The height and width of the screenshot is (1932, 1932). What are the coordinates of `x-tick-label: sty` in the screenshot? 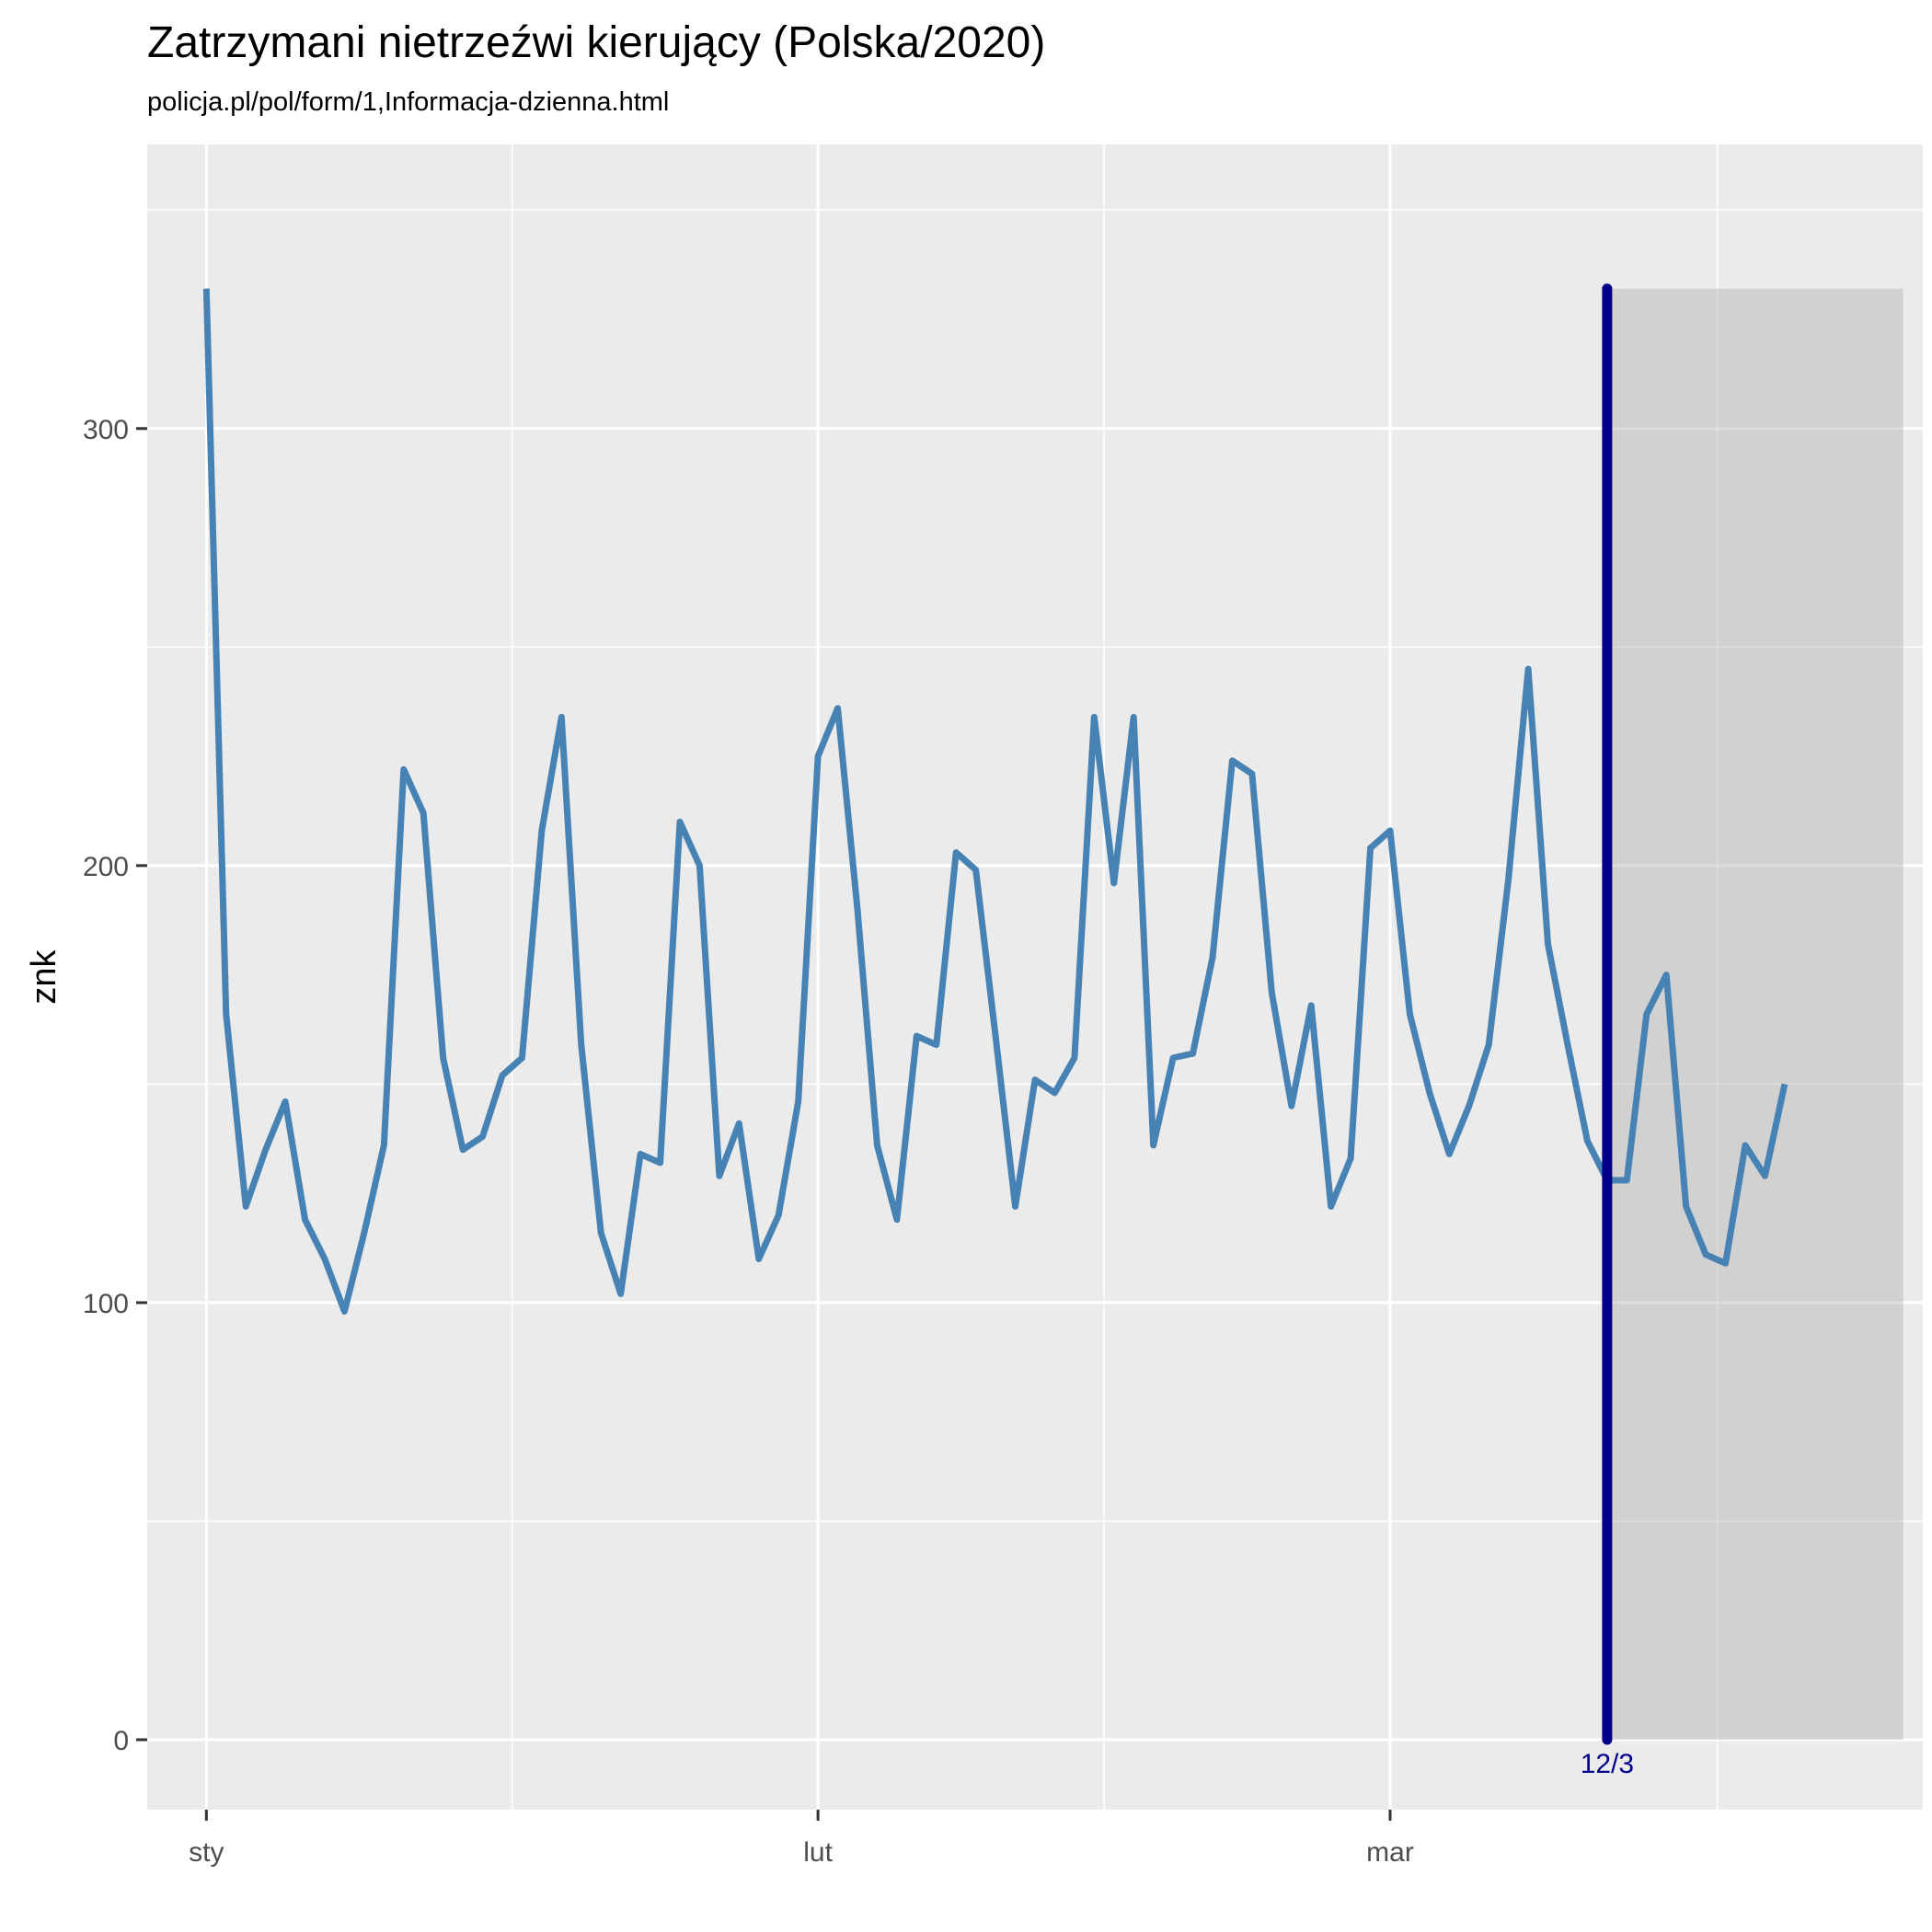 It's located at (206, 1852).